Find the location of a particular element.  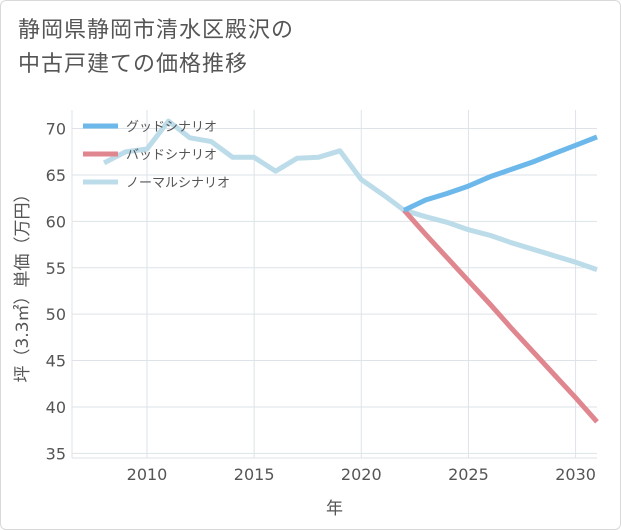

x-tick-labels: 2010 2015 2020 2025 2030 is located at coordinates (361, 474).